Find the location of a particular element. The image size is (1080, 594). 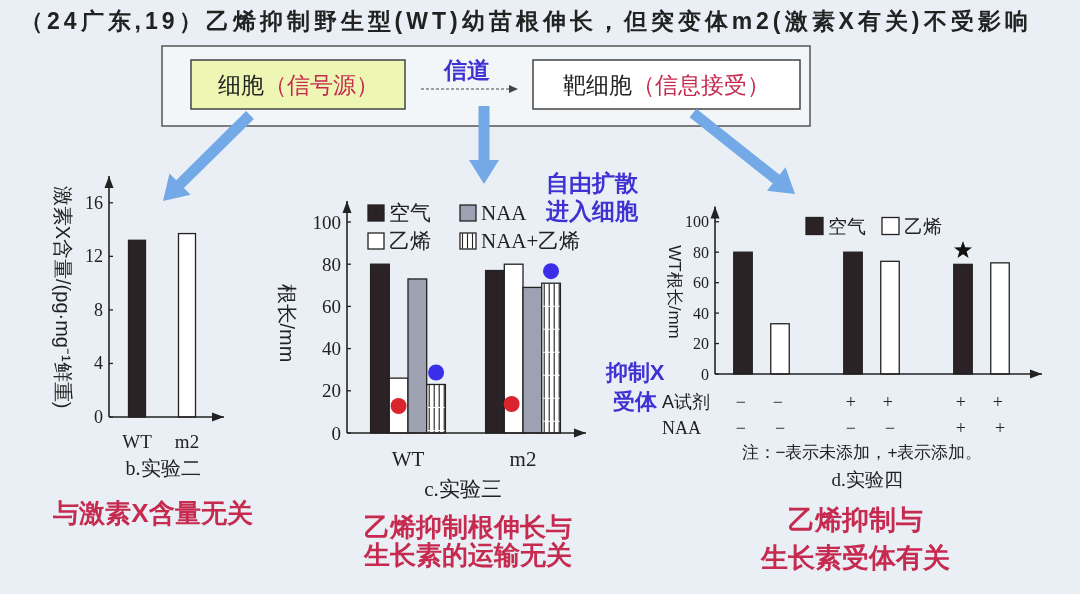

y-axis-title: 根长/mm is located at coordinates (287, 323).